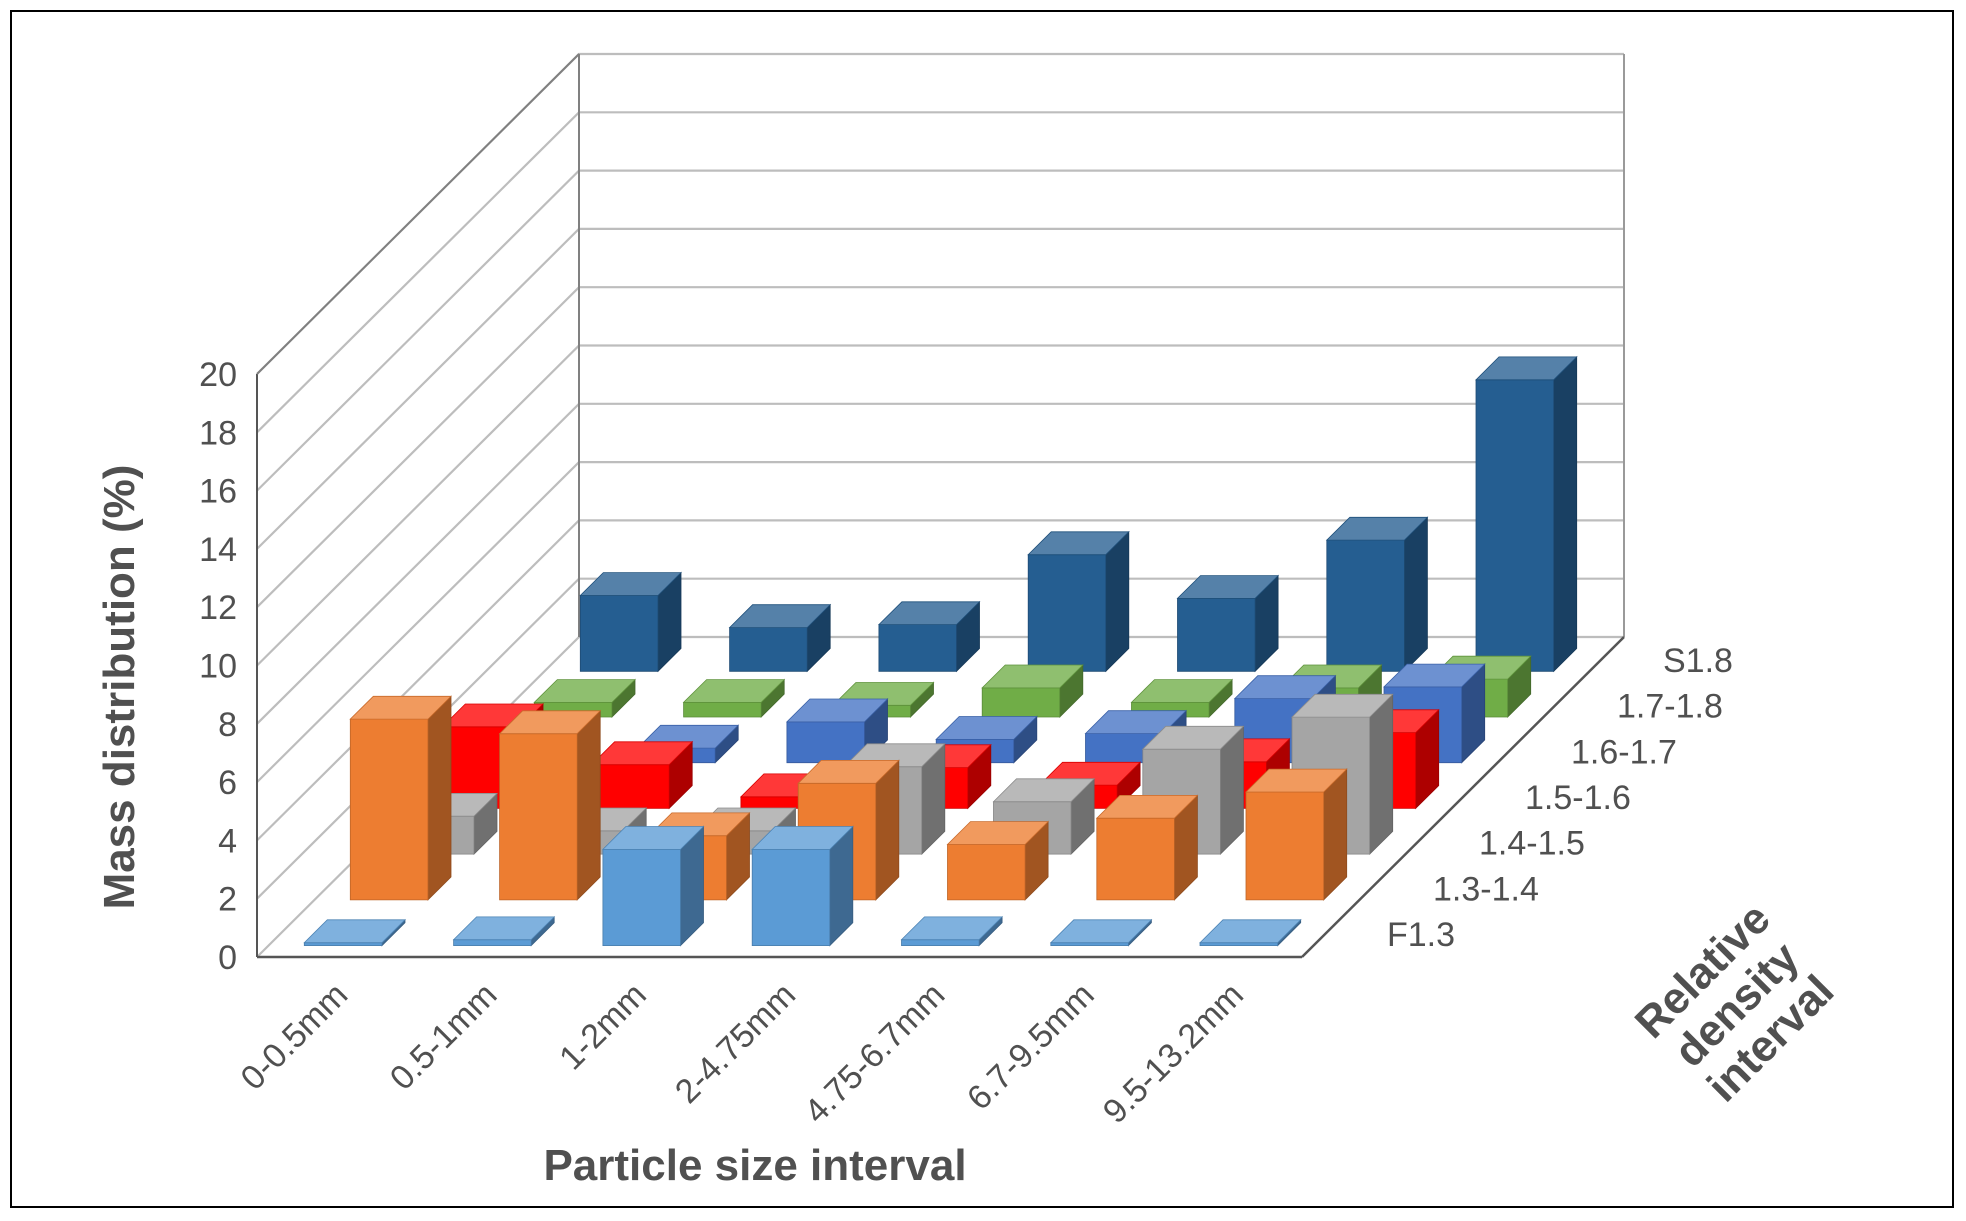 This screenshot has width=1966, height=1221. What do you see at coordinates (218, 375) in the screenshot?
I see `y-tick-label: 20` at bounding box center [218, 375].